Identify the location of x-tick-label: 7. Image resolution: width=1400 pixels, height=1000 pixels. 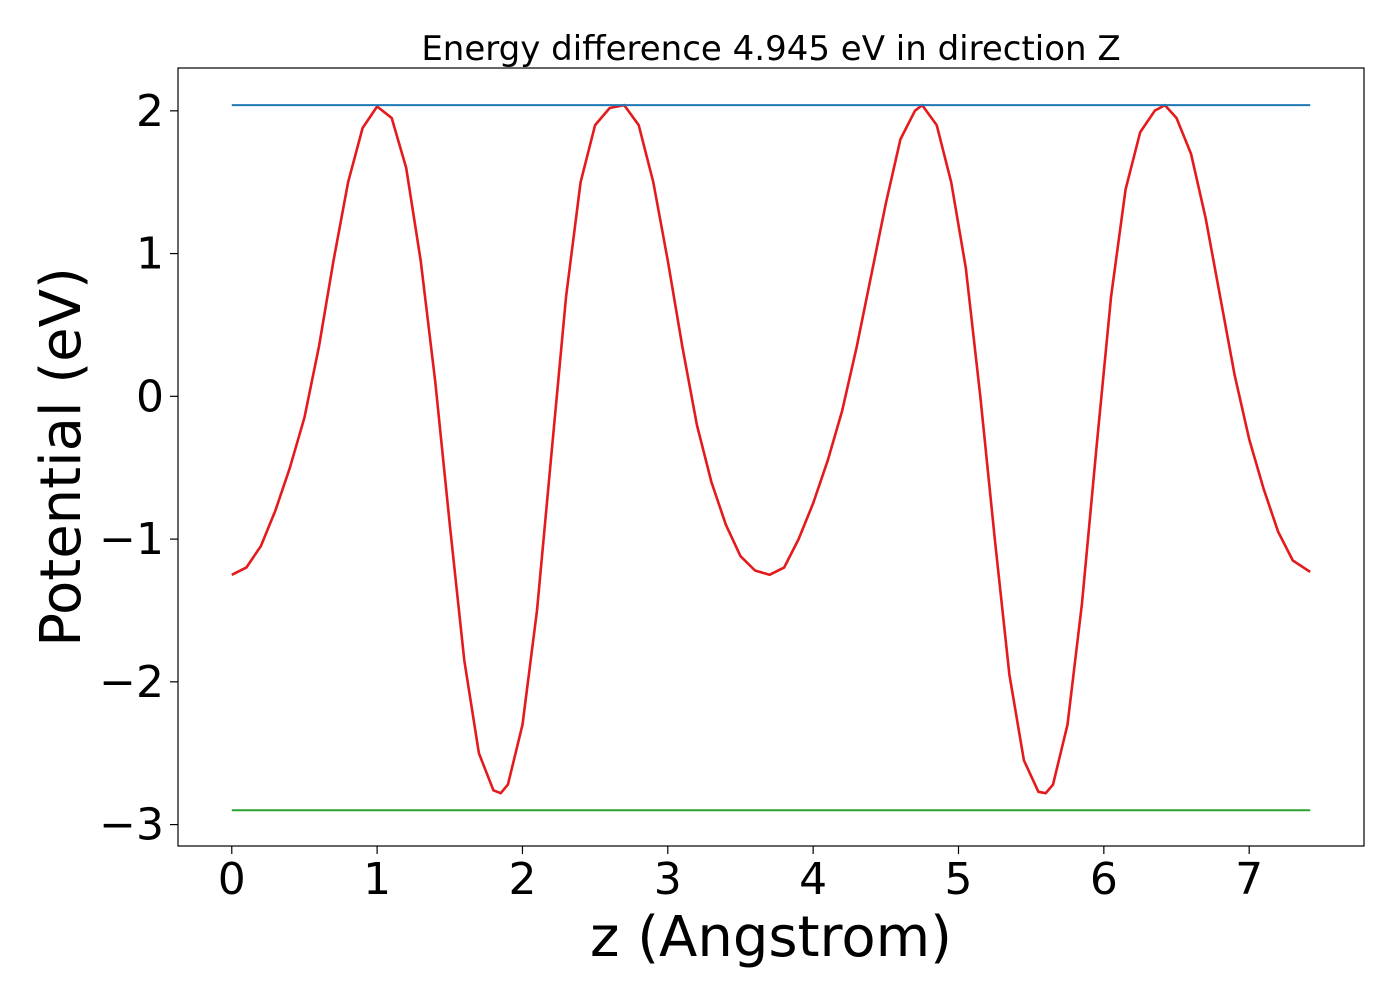
(1249, 879).